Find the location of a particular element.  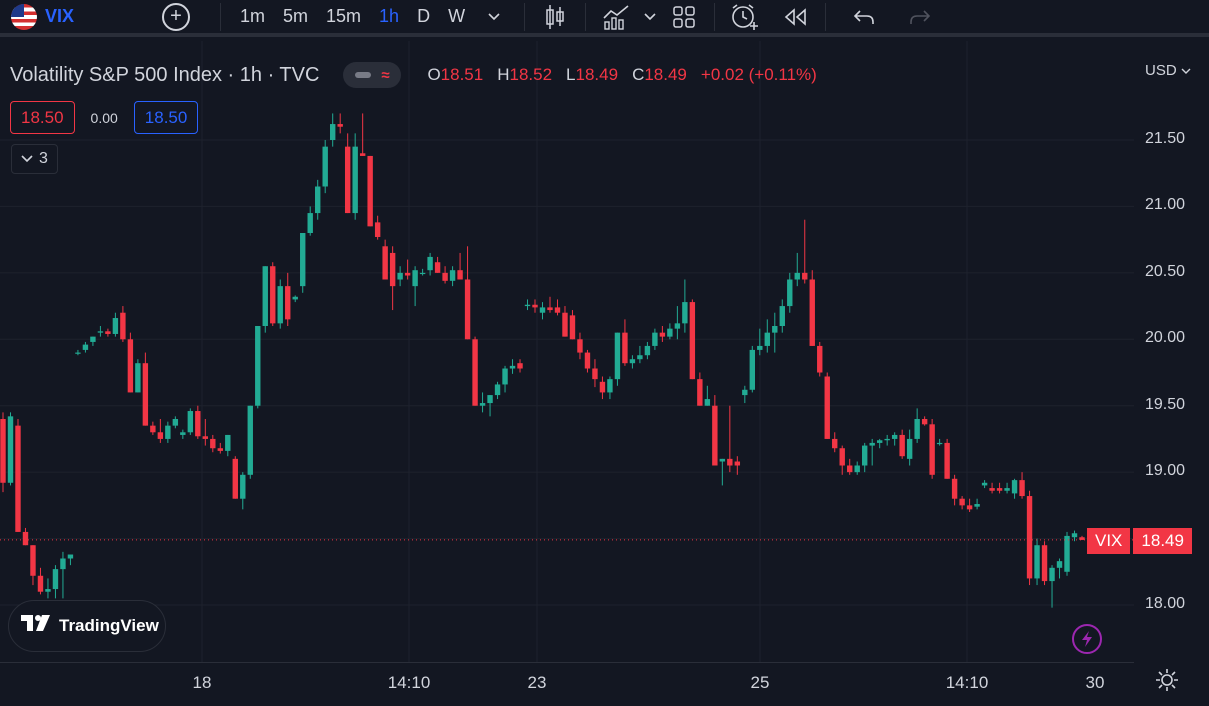

indicators-button is located at coordinates (616, 16).